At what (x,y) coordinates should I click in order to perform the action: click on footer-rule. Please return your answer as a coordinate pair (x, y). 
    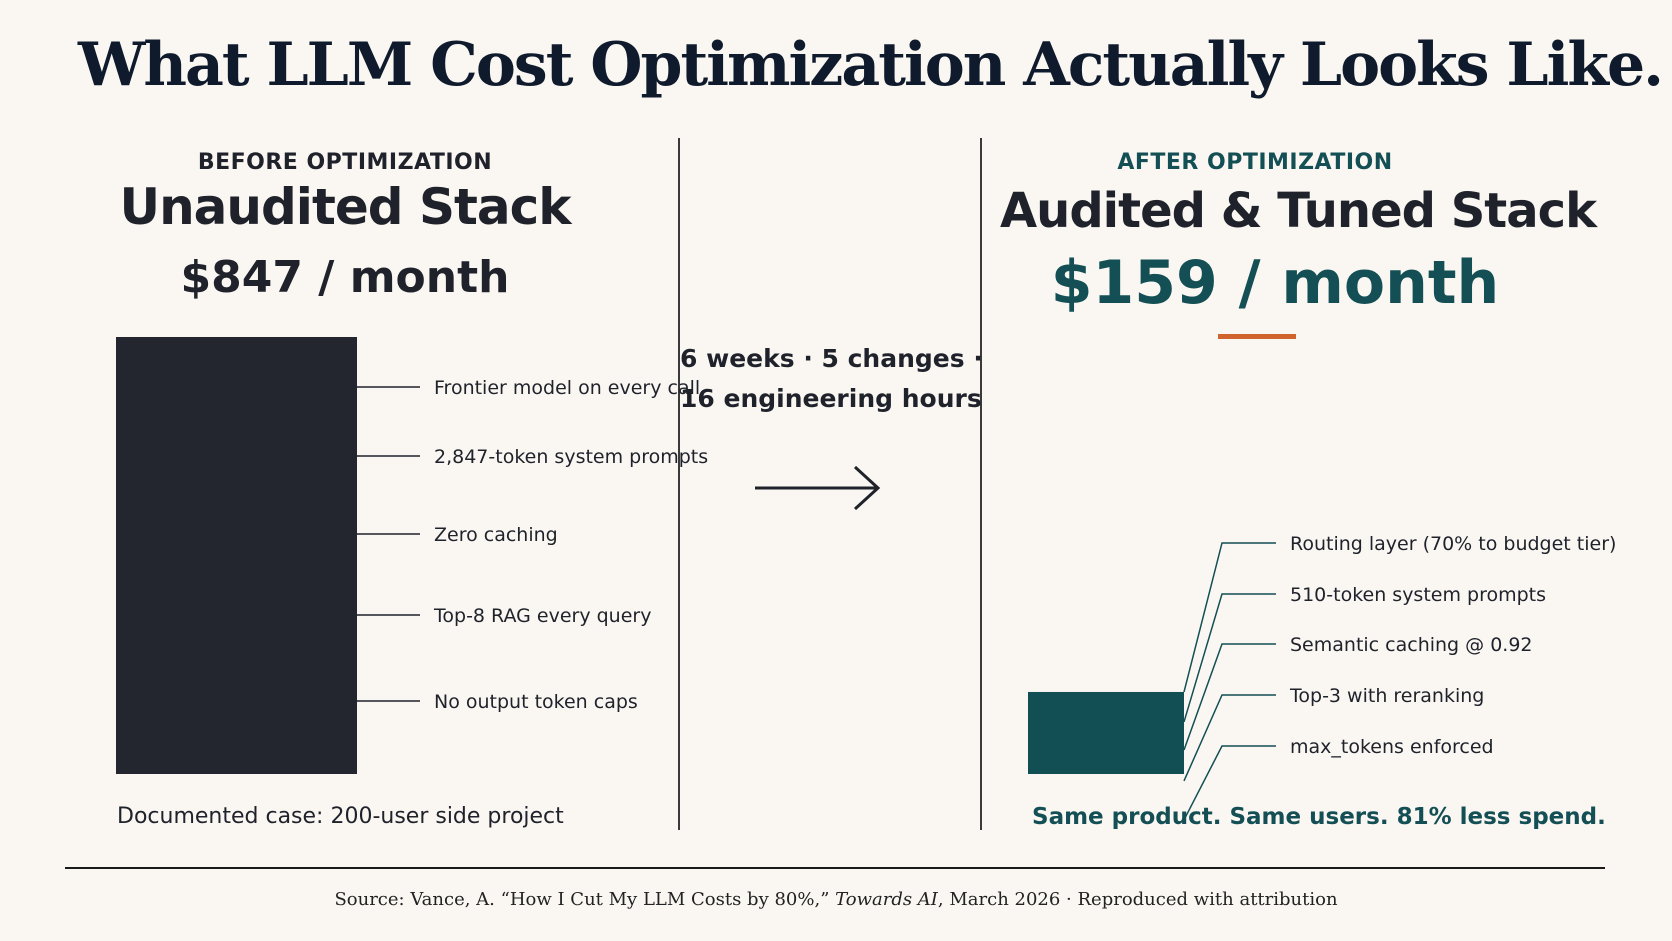
    Looking at the image, I should click on (835, 868).